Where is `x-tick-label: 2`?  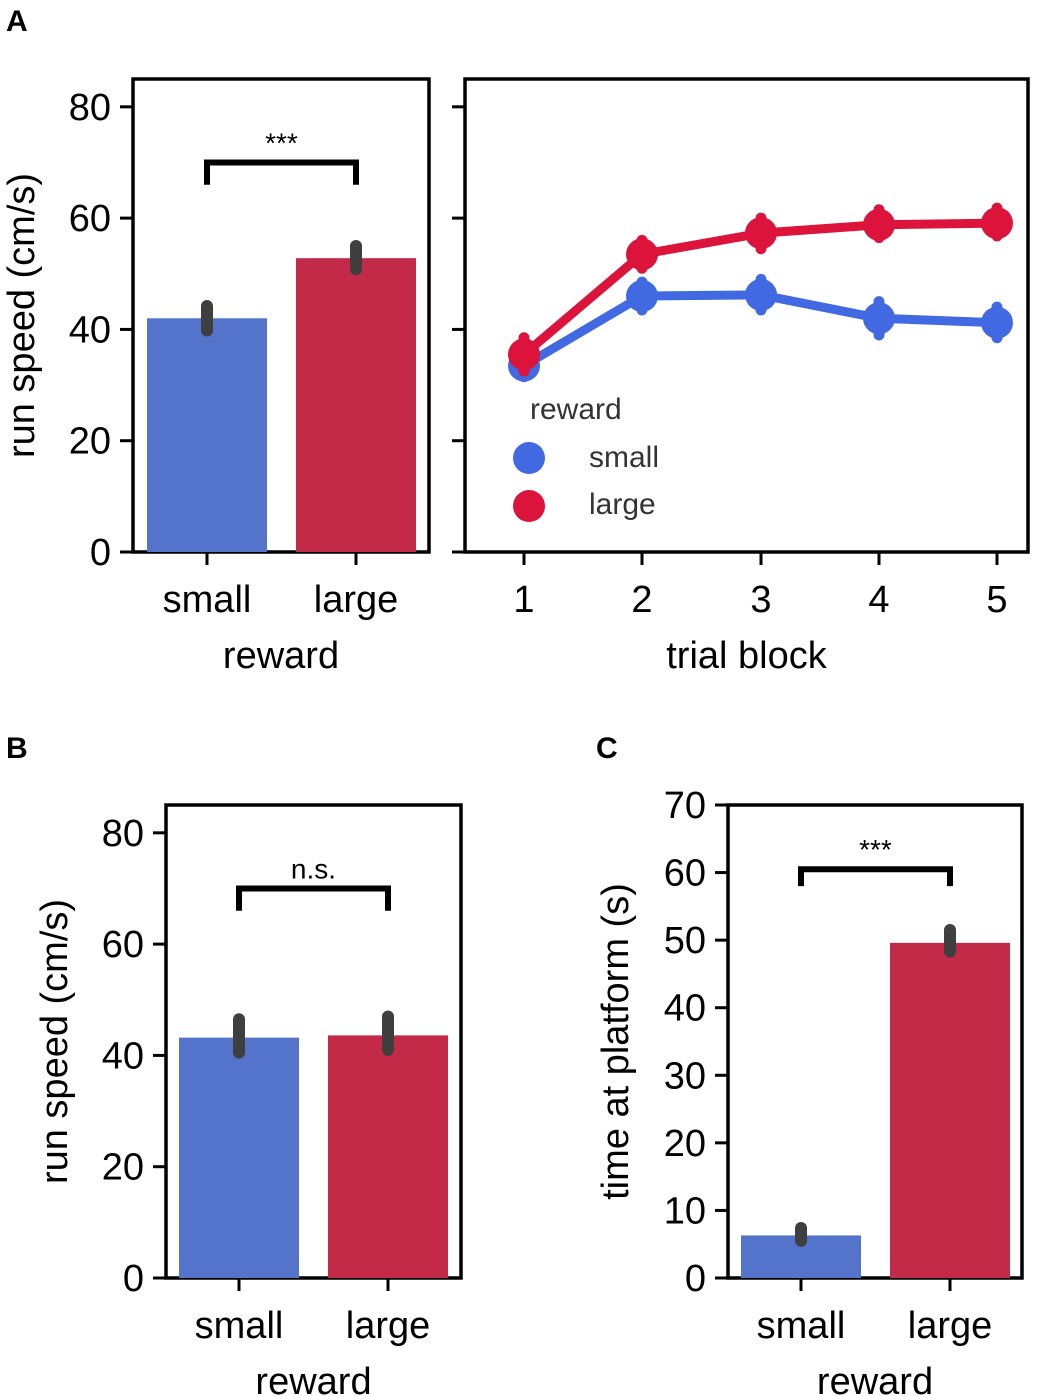
x-tick-label: 2 is located at coordinates (641, 600).